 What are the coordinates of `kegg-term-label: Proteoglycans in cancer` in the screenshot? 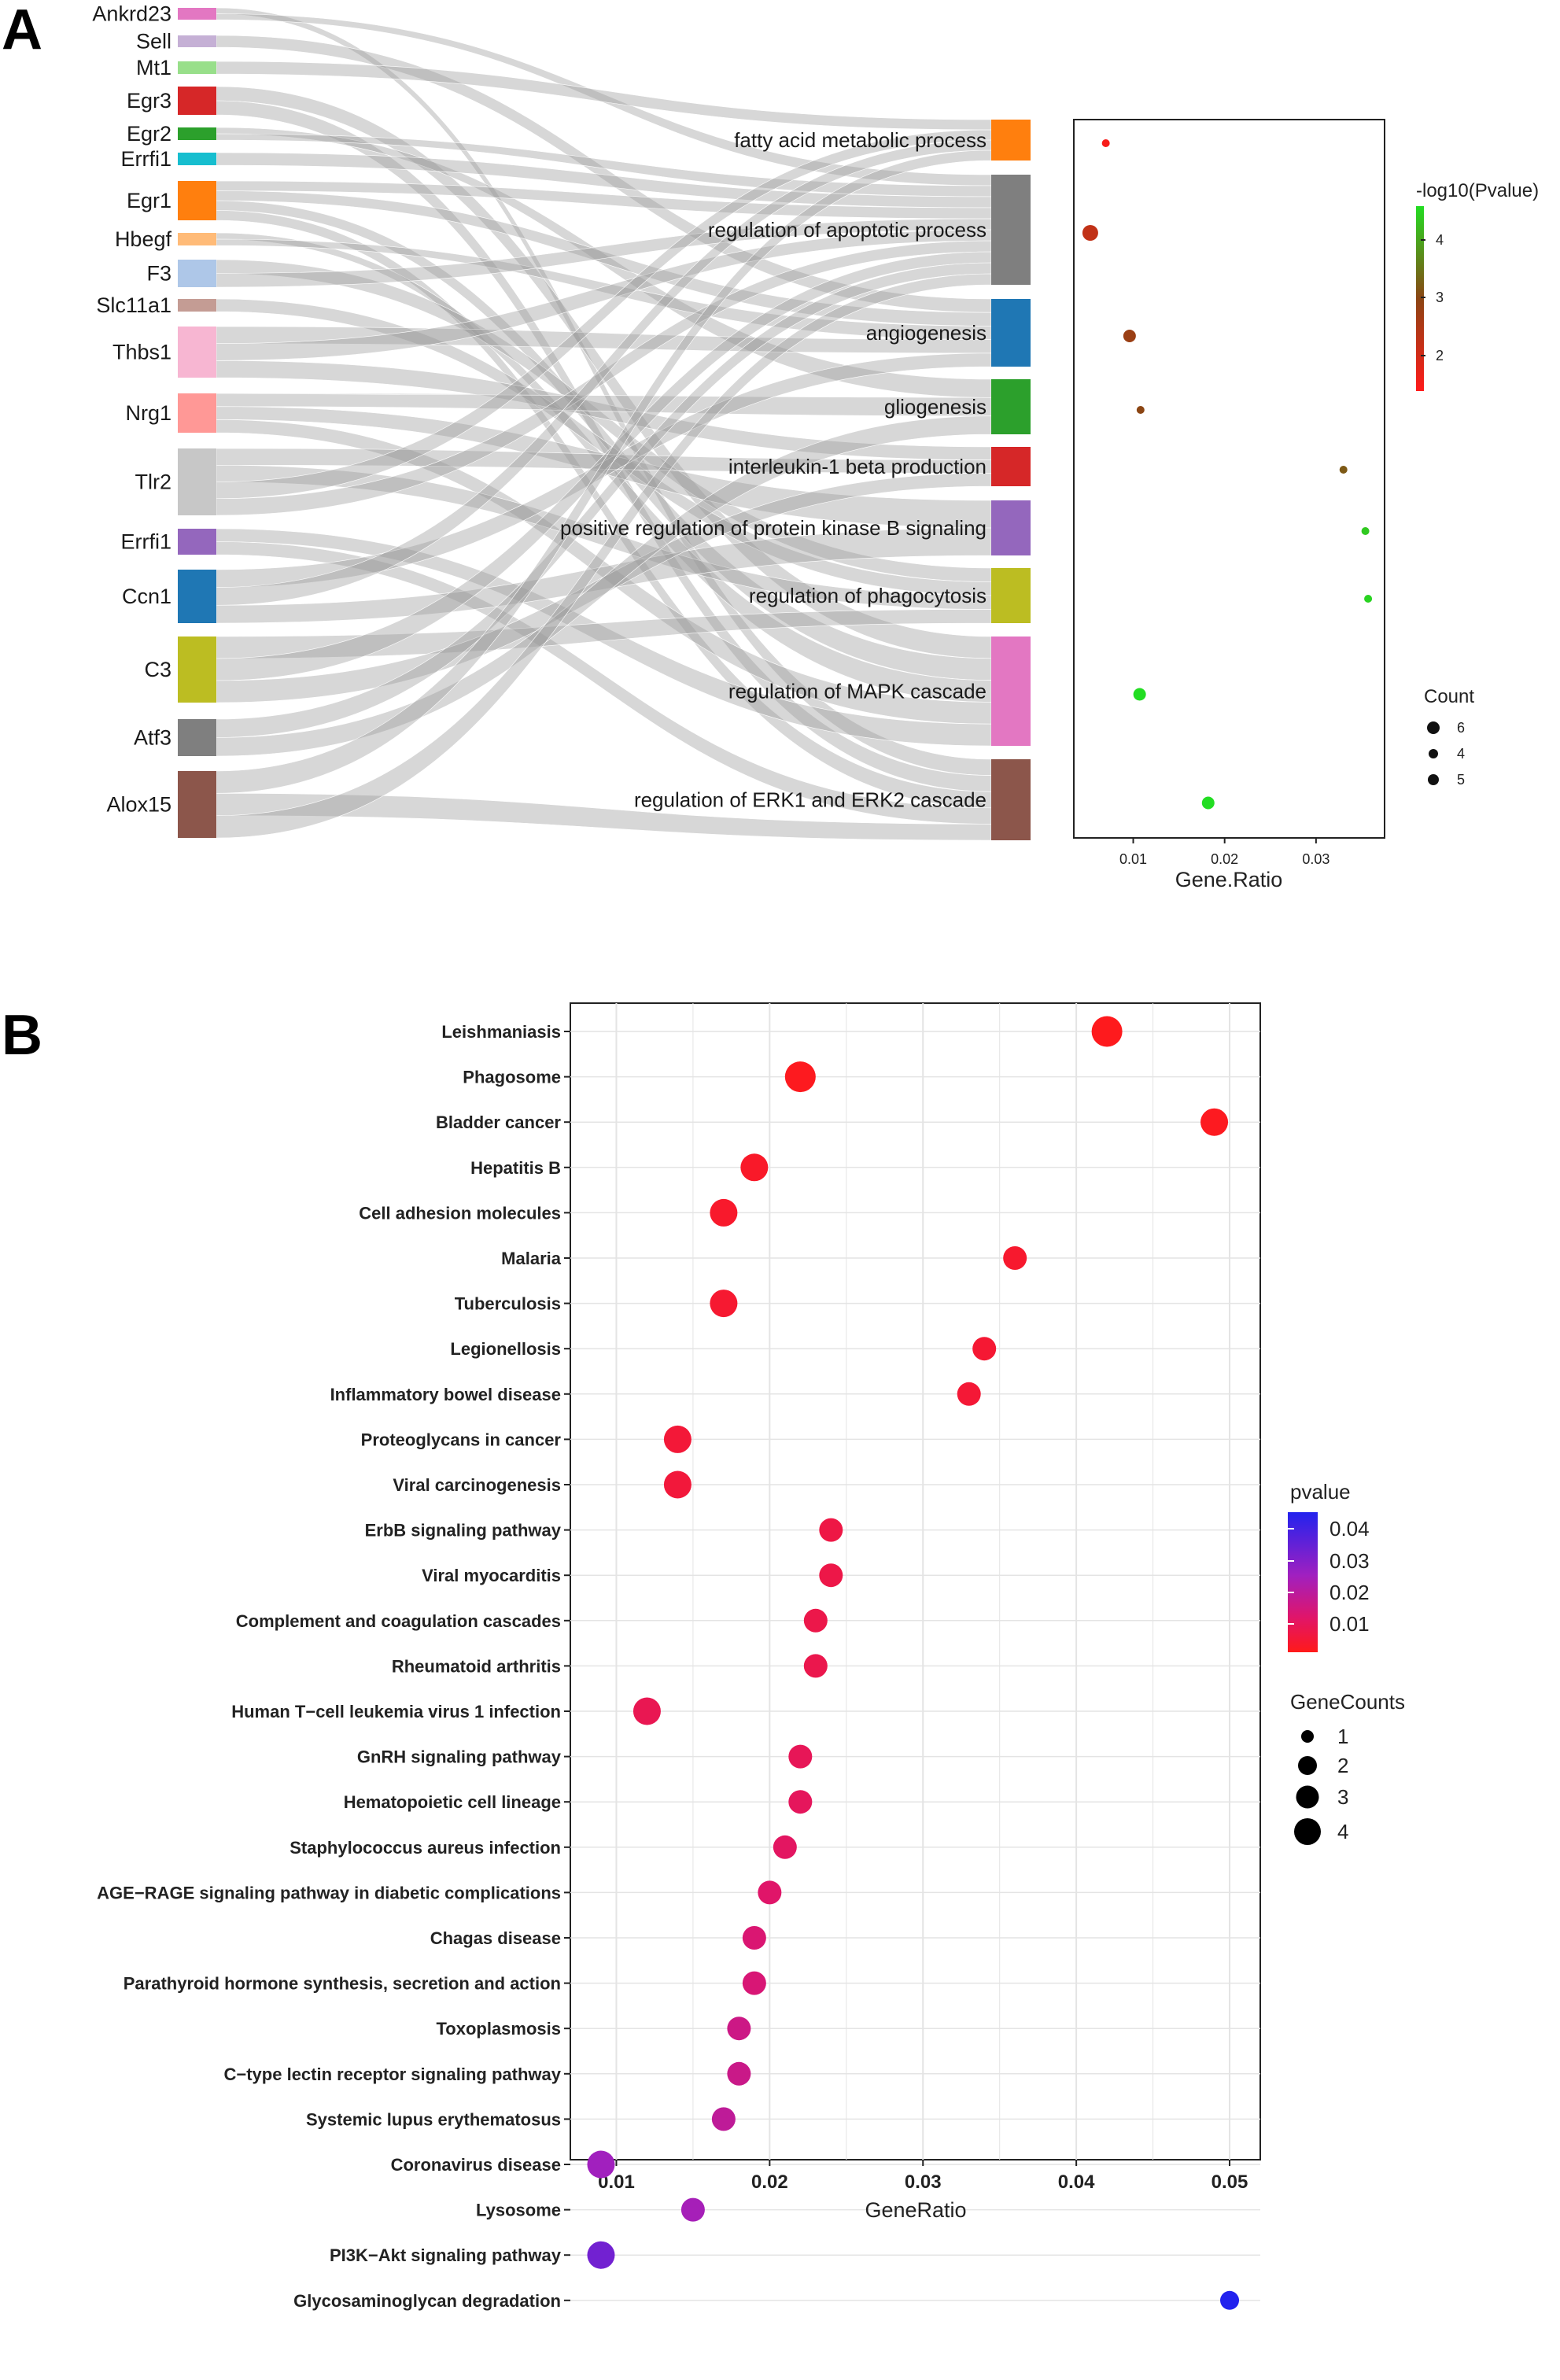 It's located at (461, 1439).